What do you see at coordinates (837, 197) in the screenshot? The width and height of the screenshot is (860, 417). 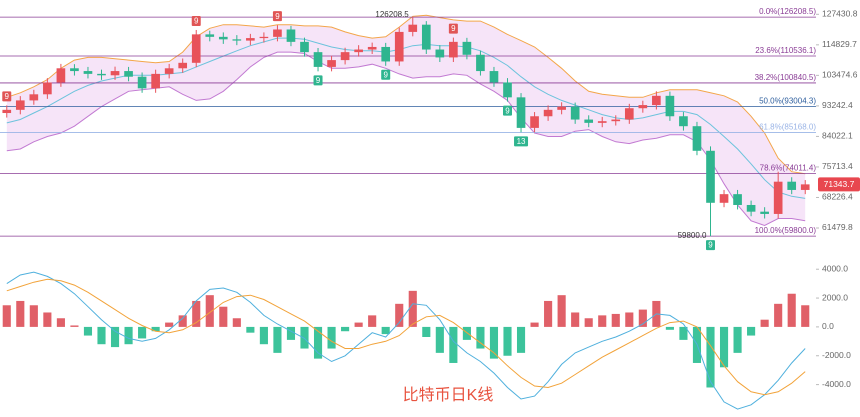 I see `y-tick-label: 68226.4` at bounding box center [837, 197].